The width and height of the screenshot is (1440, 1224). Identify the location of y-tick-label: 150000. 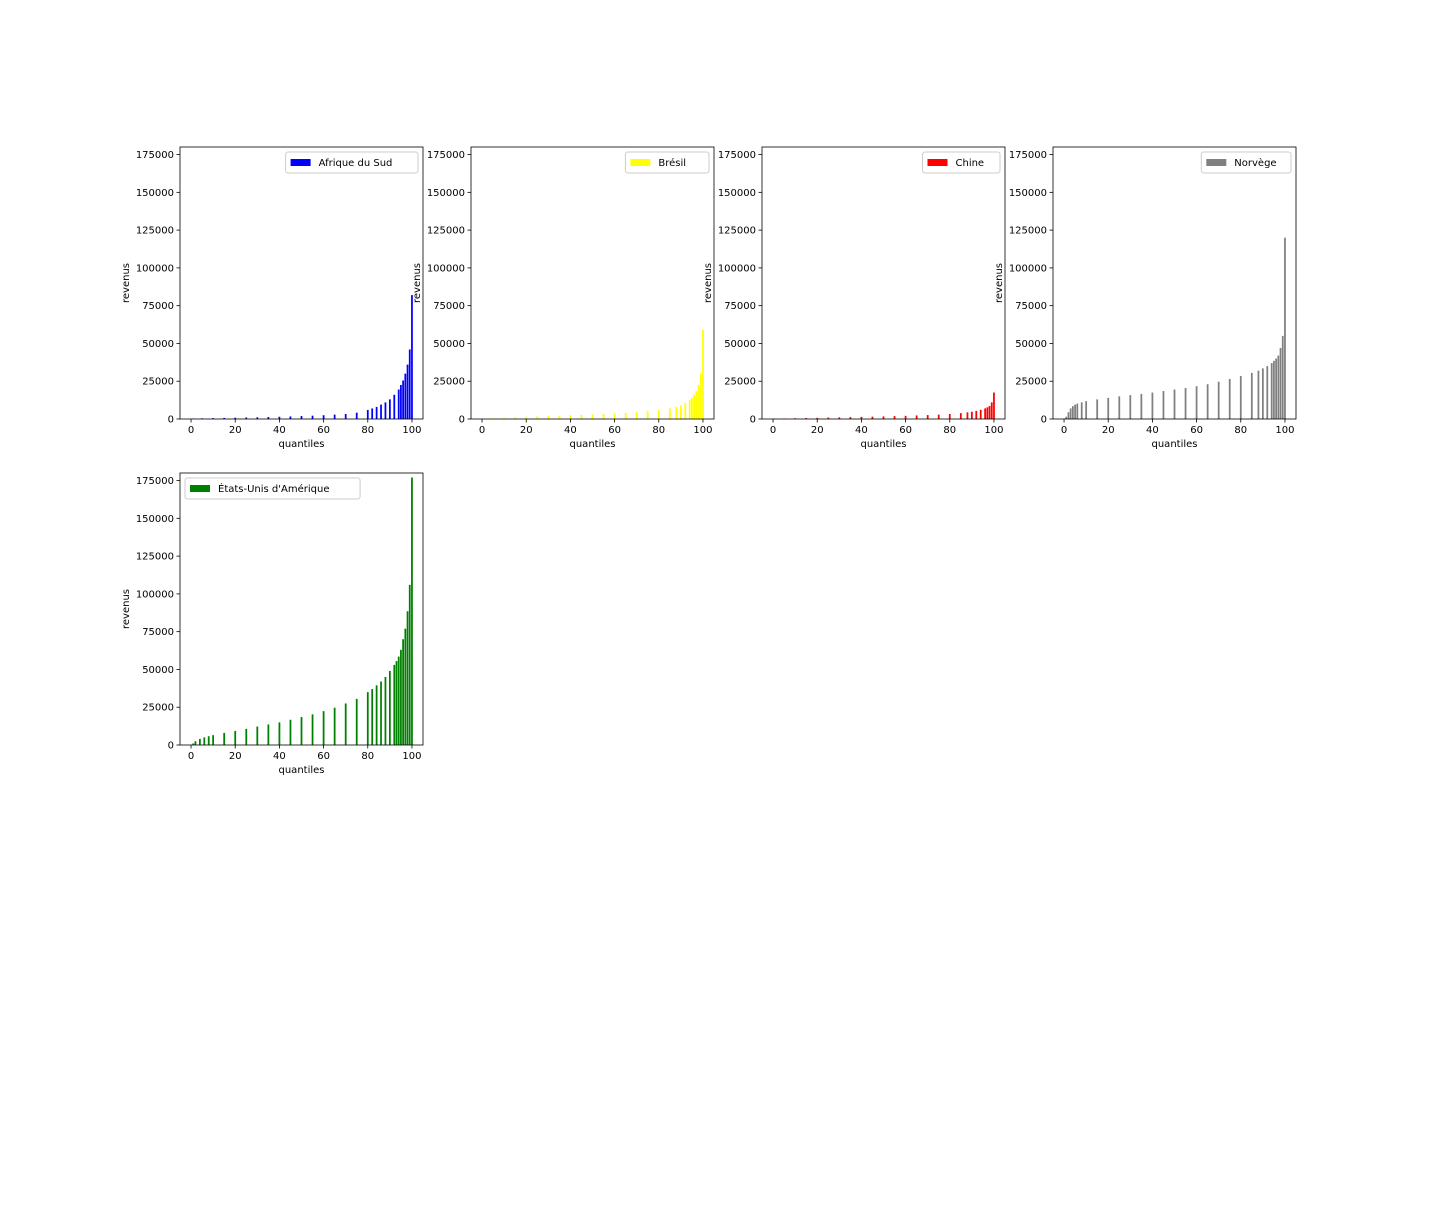
(155, 193).